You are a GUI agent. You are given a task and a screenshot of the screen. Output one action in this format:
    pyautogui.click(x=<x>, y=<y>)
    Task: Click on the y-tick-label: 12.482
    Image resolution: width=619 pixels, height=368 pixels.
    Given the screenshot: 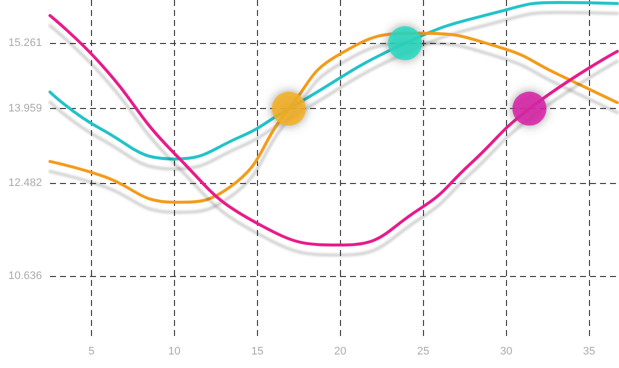 What is the action you would take?
    pyautogui.click(x=25, y=182)
    